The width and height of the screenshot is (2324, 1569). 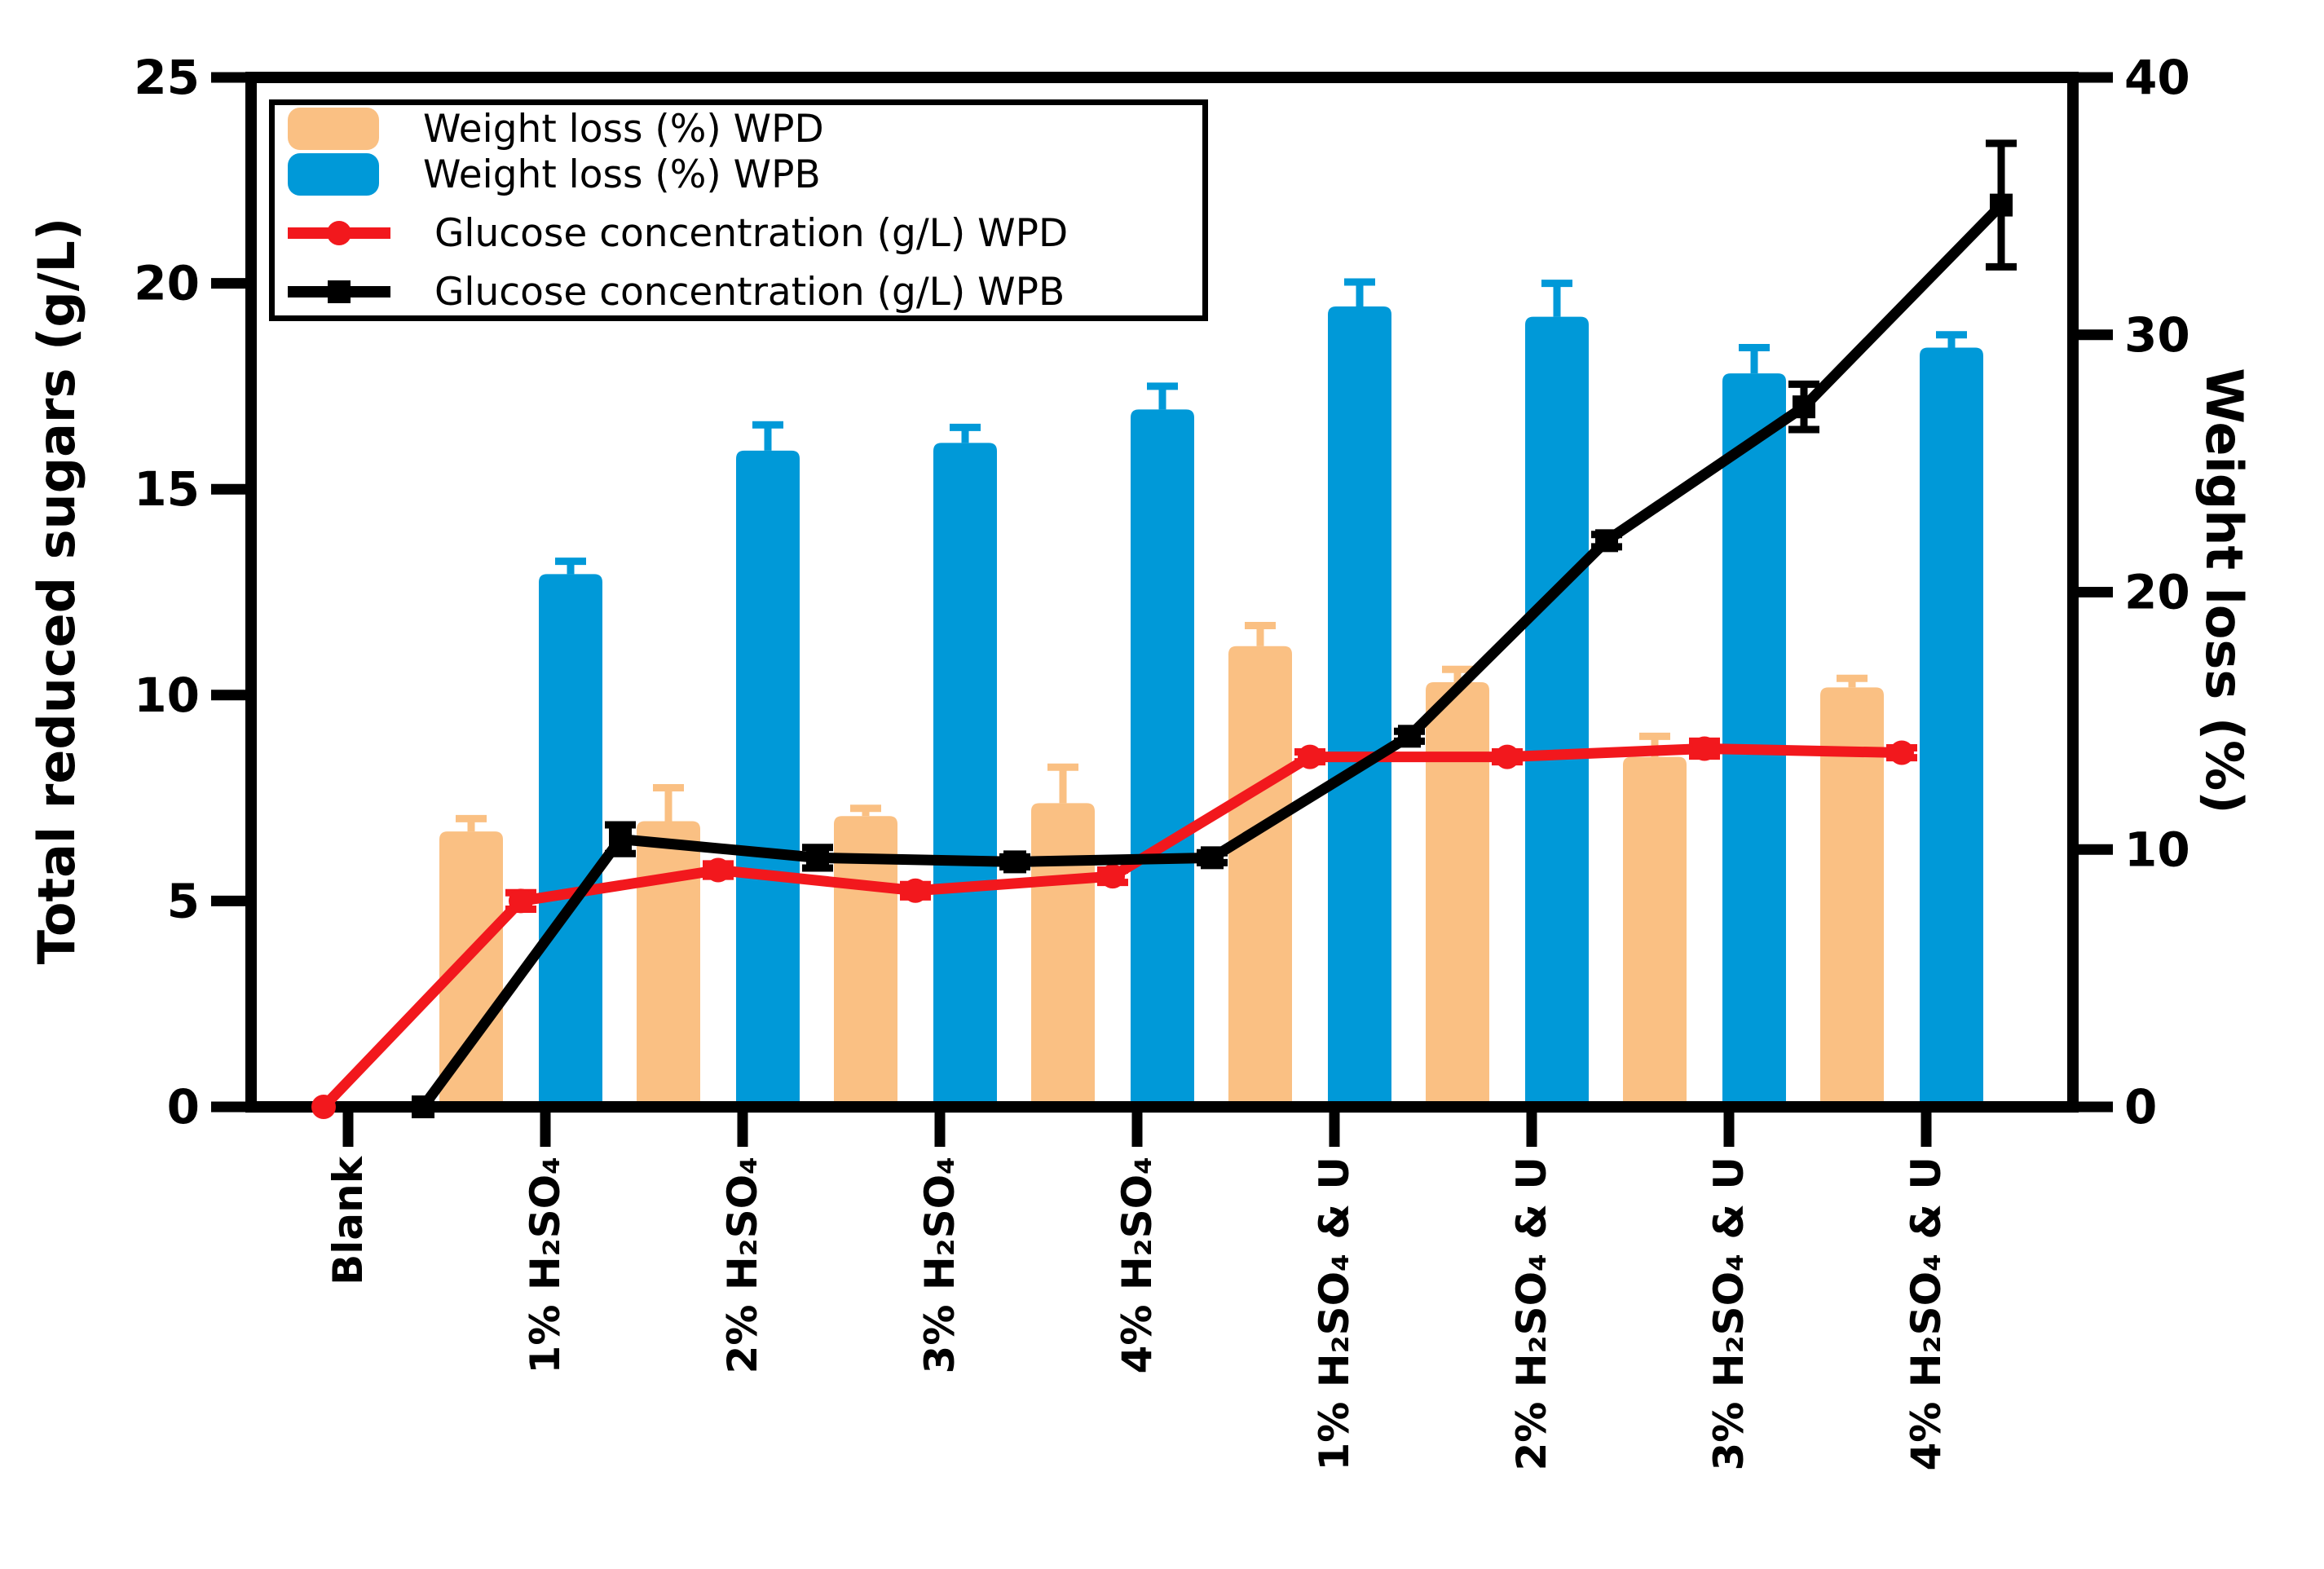 What do you see at coordinates (1063, 955) in the screenshot?
I see `bar-wpd-cat4` at bounding box center [1063, 955].